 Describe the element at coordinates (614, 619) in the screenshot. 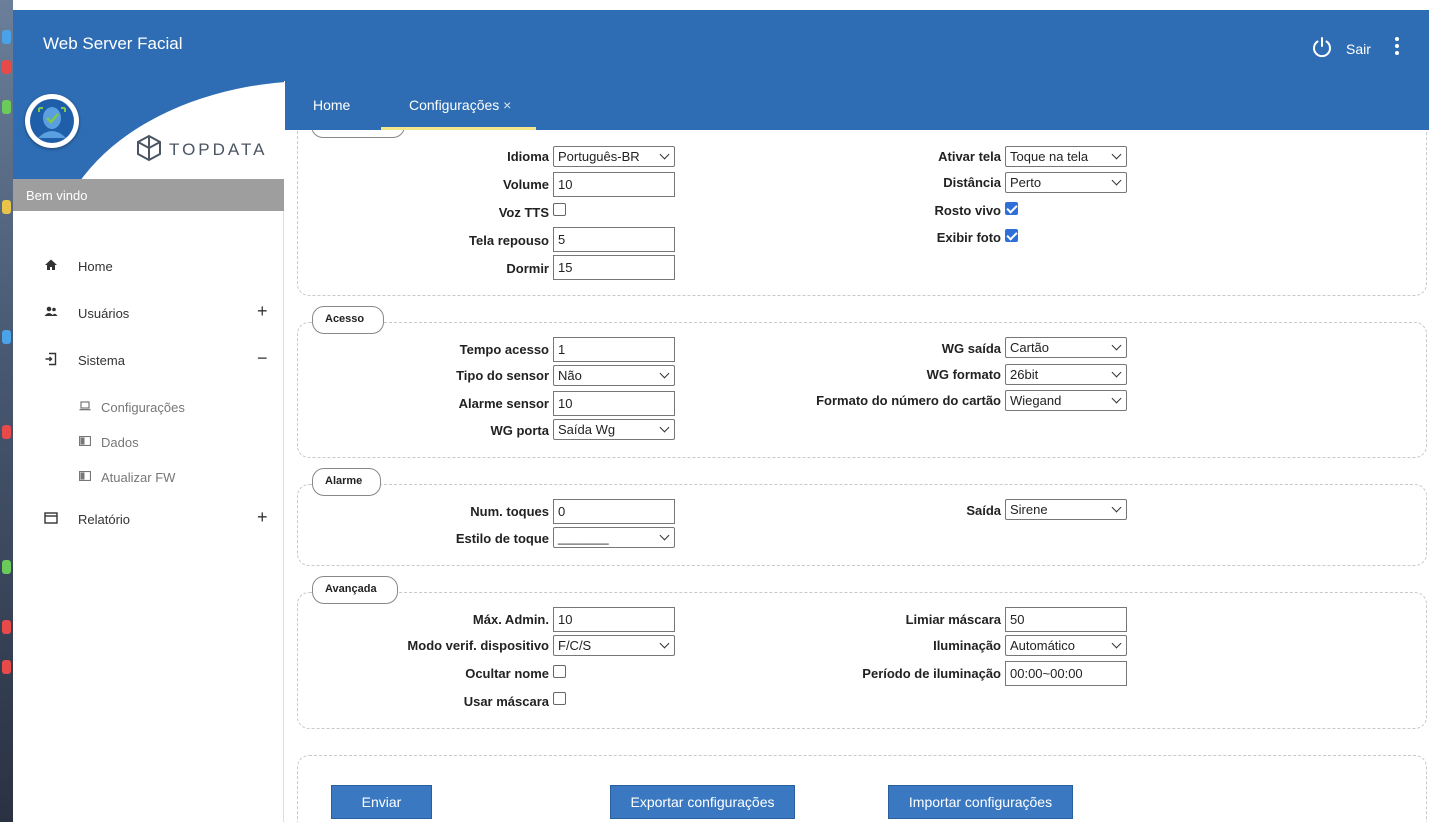

I see `input-max-admin: 10` at that location.